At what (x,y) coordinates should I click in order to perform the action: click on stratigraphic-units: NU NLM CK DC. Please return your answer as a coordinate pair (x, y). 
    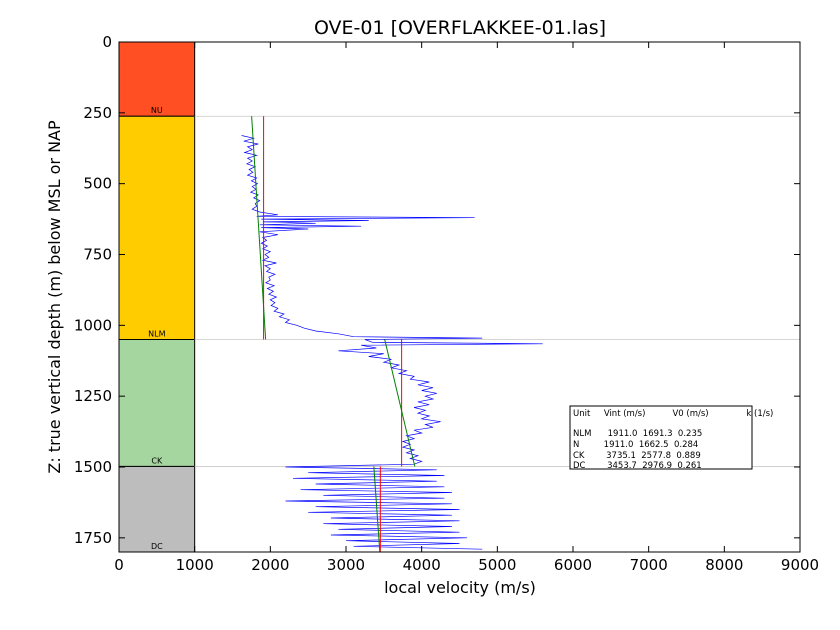
    Looking at the image, I should click on (157, 297).